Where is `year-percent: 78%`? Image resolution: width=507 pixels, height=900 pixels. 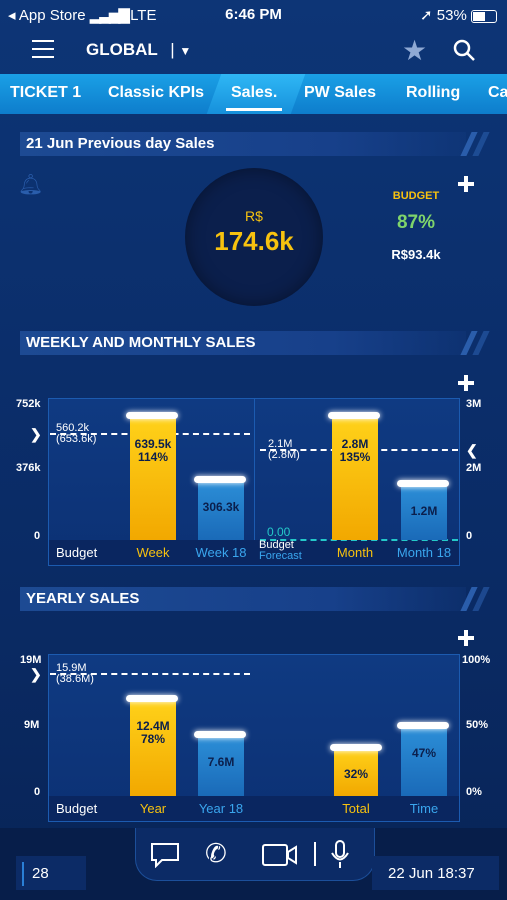 year-percent: 78% is located at coordinates (153, 739).